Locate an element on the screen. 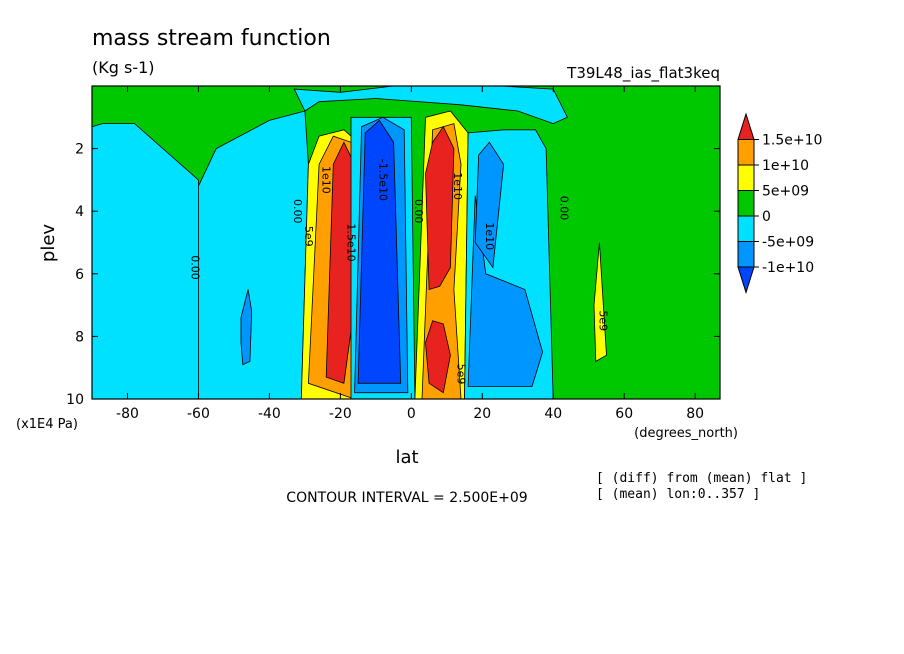  region-eq-darkblue is located at coordinates (379, 251).